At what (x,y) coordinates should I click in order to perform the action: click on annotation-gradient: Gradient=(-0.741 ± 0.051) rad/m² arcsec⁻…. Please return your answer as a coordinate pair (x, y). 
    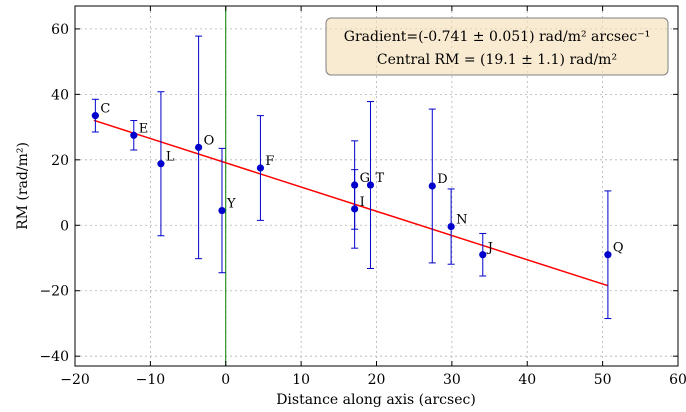
    Looking at the image, I should click on (497, 37).